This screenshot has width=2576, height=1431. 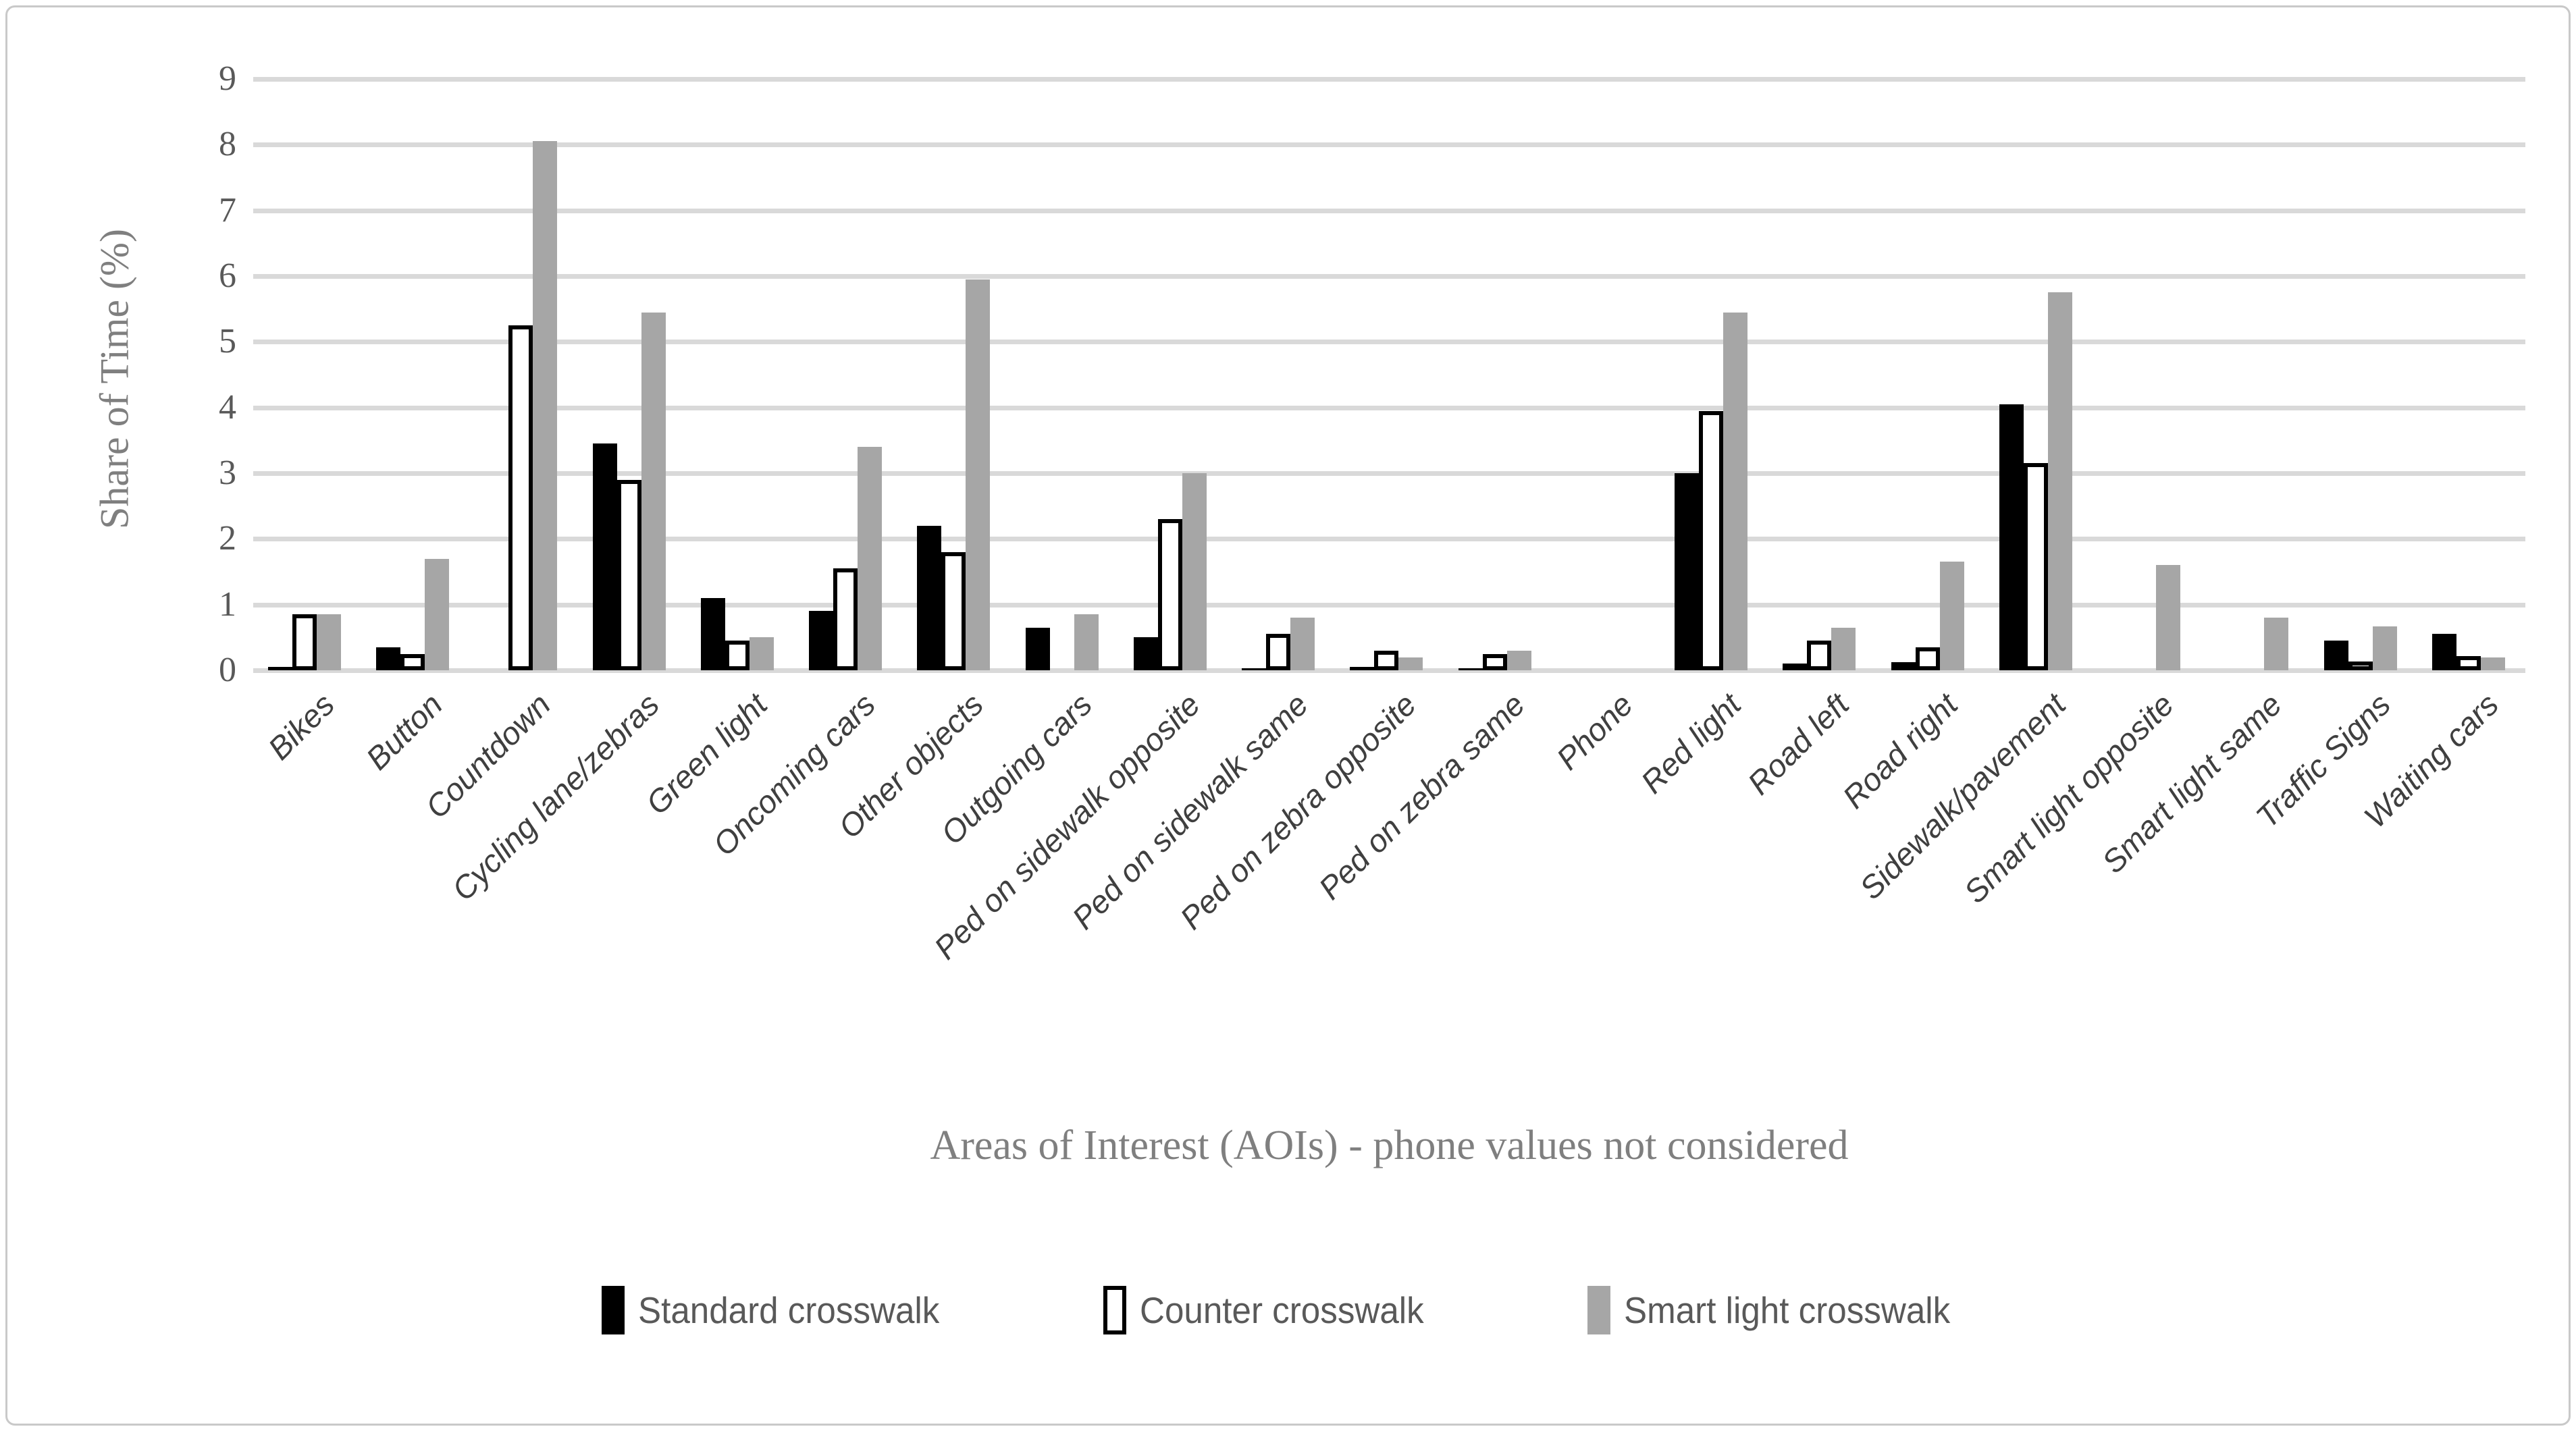 I want to click on y-tick-label: 8, so click(x=227, y=144).